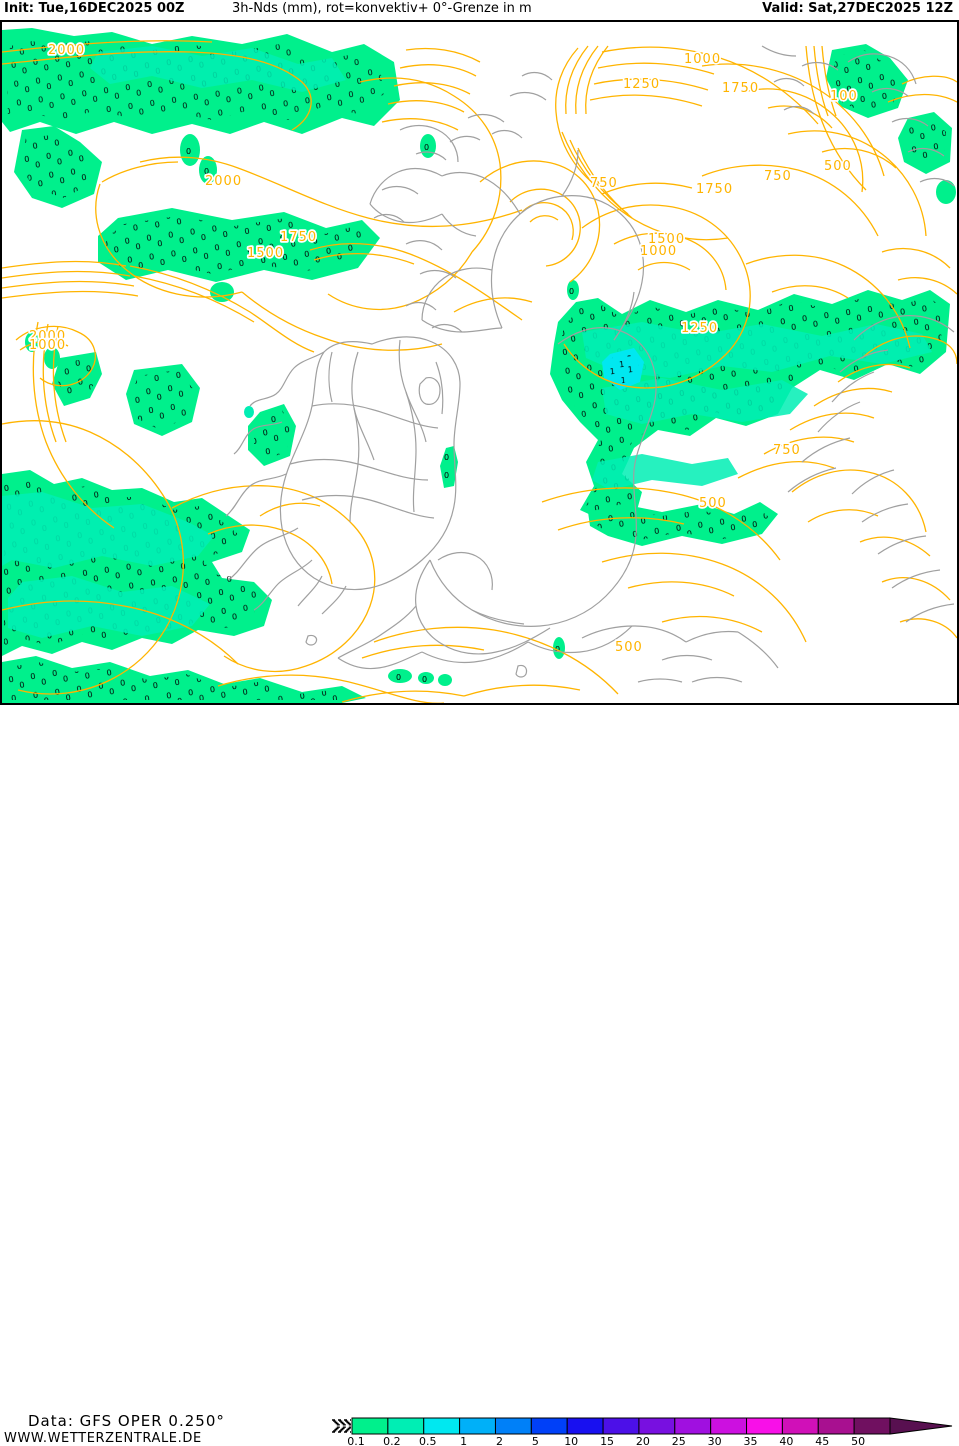 This screenshot has height=1446, width=959. I want to click on legend-scale: 0.1 0.2 0.5 1 2 5 10 15 20 25 30 35 40 45 50, so click(644, 1430).